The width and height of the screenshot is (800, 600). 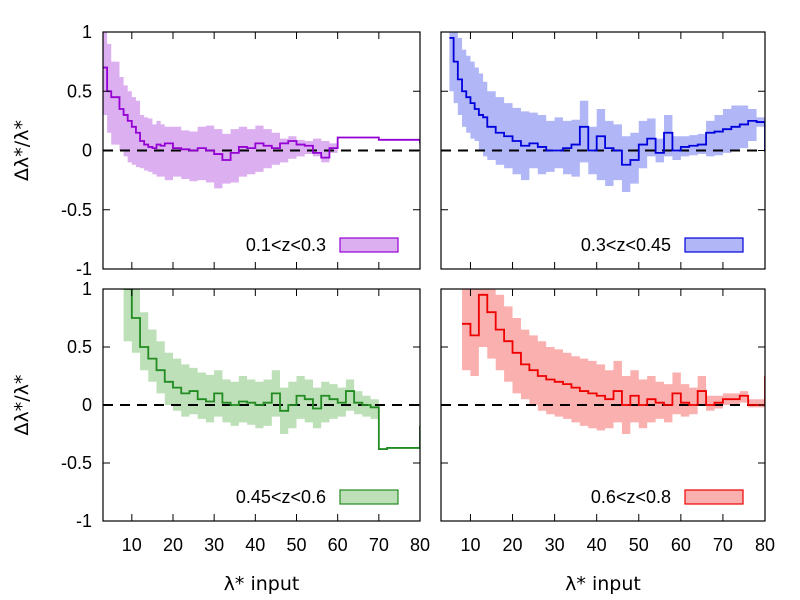 What do you see at coordinates (626, 245) in the screenshot?
I see `legend-label: 0.3<z<0.45` at bounding box center [626, 245].